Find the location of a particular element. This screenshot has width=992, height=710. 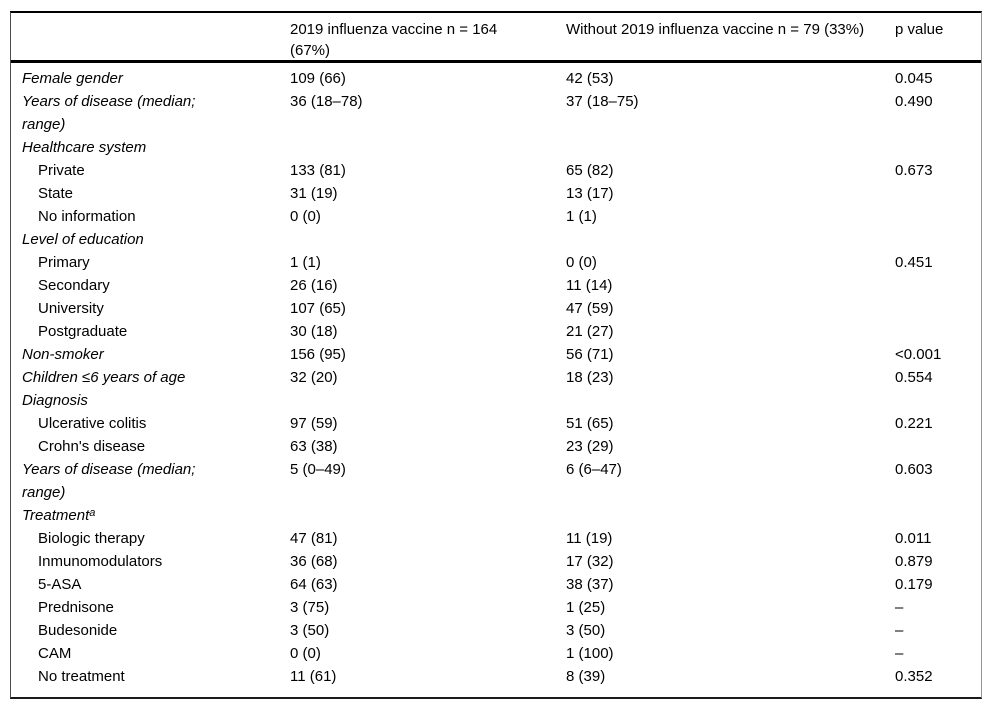

table-row: Crohn's disease 63 (38) 23 (29) is located at coordinates (496, 446).